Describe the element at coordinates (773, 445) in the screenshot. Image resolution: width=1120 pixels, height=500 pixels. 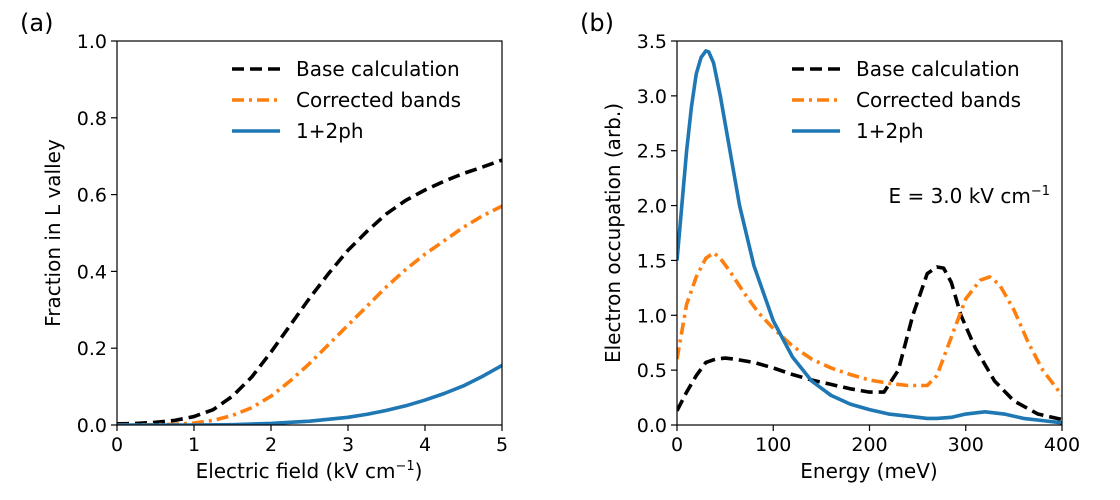
I see `x-tick-label: 100` at that location.